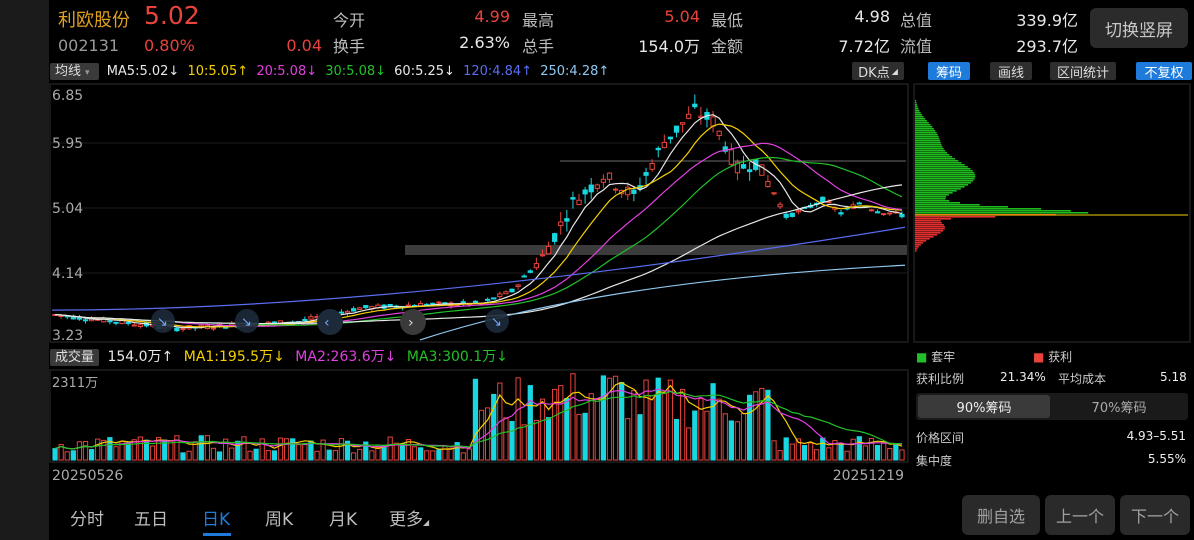 The width and height of the screenshot is (1194, 540). Describe the element at coordinates (67, 274) in the screenshot. I see `price-tick-4: 4.14` at that location.